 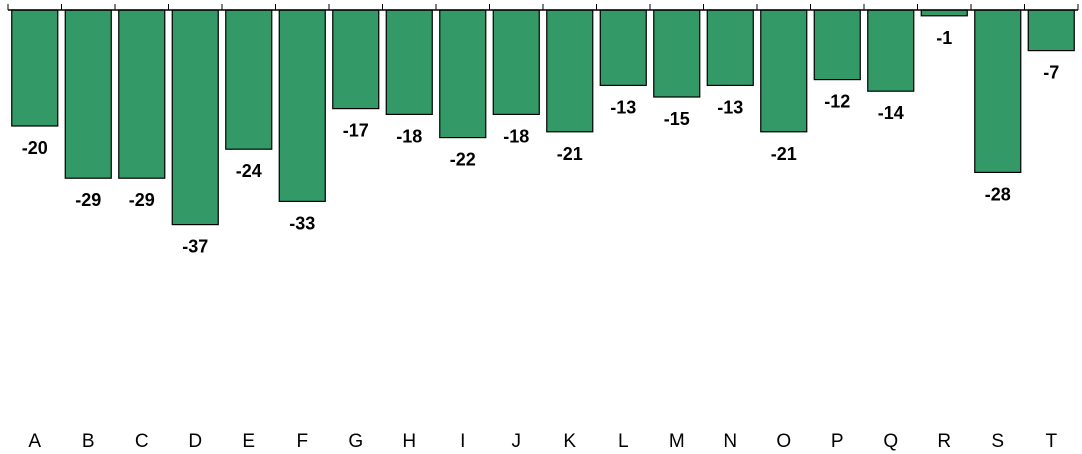 What do you see at coordinates (542, 441) in the screenshot?
I see `category-labels-group: A B C D E F G H I J K L M N O P Q R S T` at bounding box center [542, 441].